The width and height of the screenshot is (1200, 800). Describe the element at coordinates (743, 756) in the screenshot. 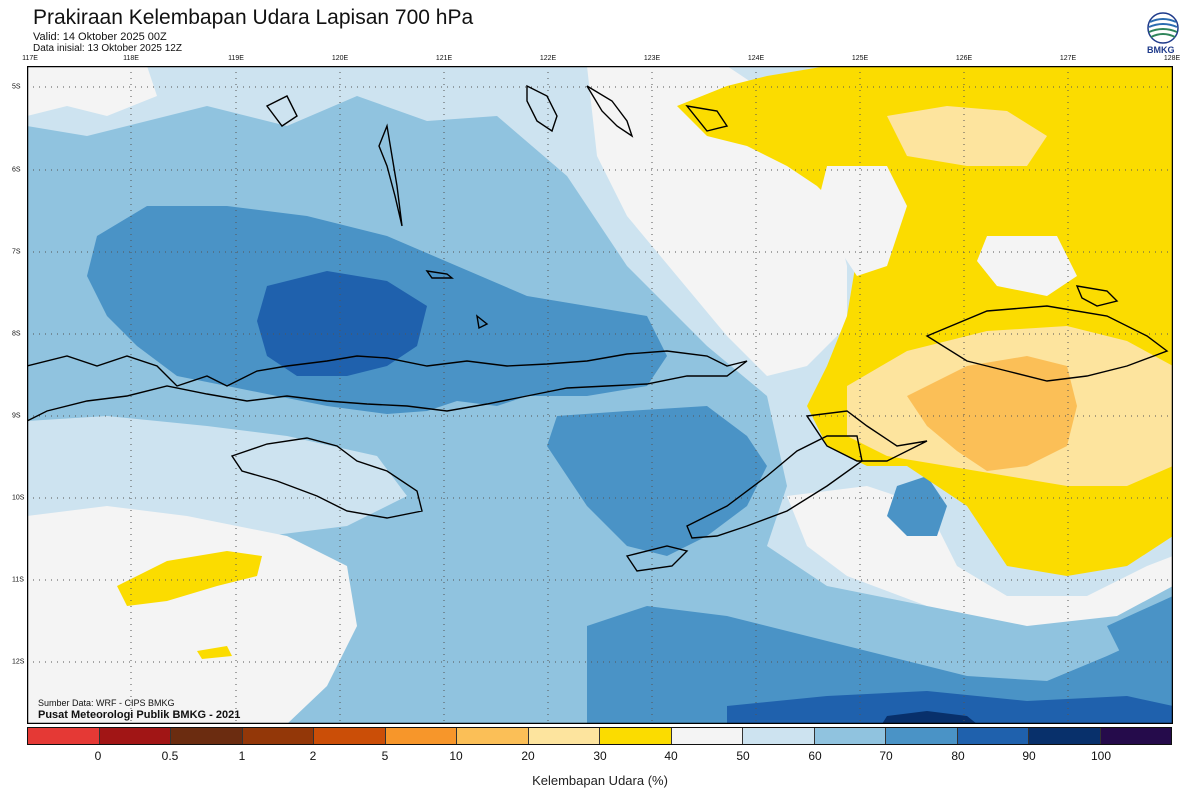

I see `colorbar-tick: 50` at that location.